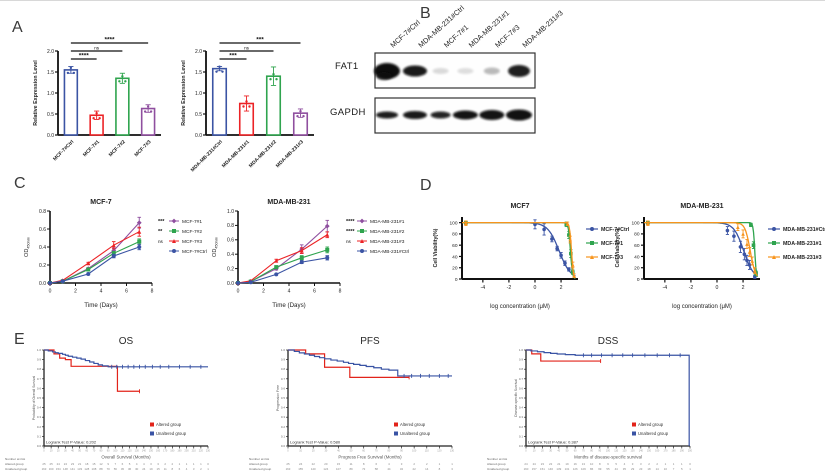 This screenshot has height=472, width=825. Describe the element at coordinates (616, 451) in the screenshot. I see `svg-text: 110` at that location.